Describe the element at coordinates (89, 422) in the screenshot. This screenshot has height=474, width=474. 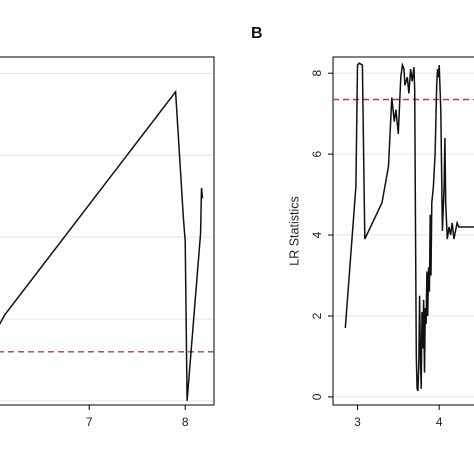
I see `x-tick-label: 7` at that location.